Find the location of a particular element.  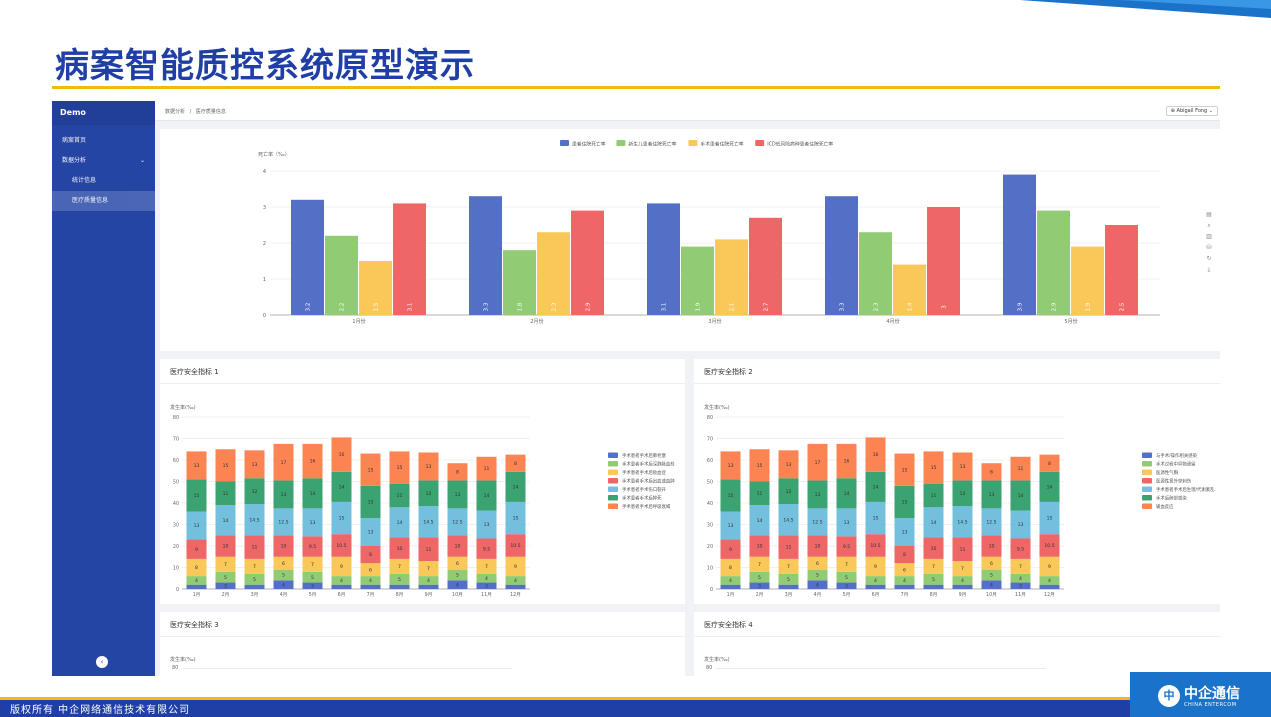

collapse-sidebar-button: ‹ is located at coordinates (102, 662).